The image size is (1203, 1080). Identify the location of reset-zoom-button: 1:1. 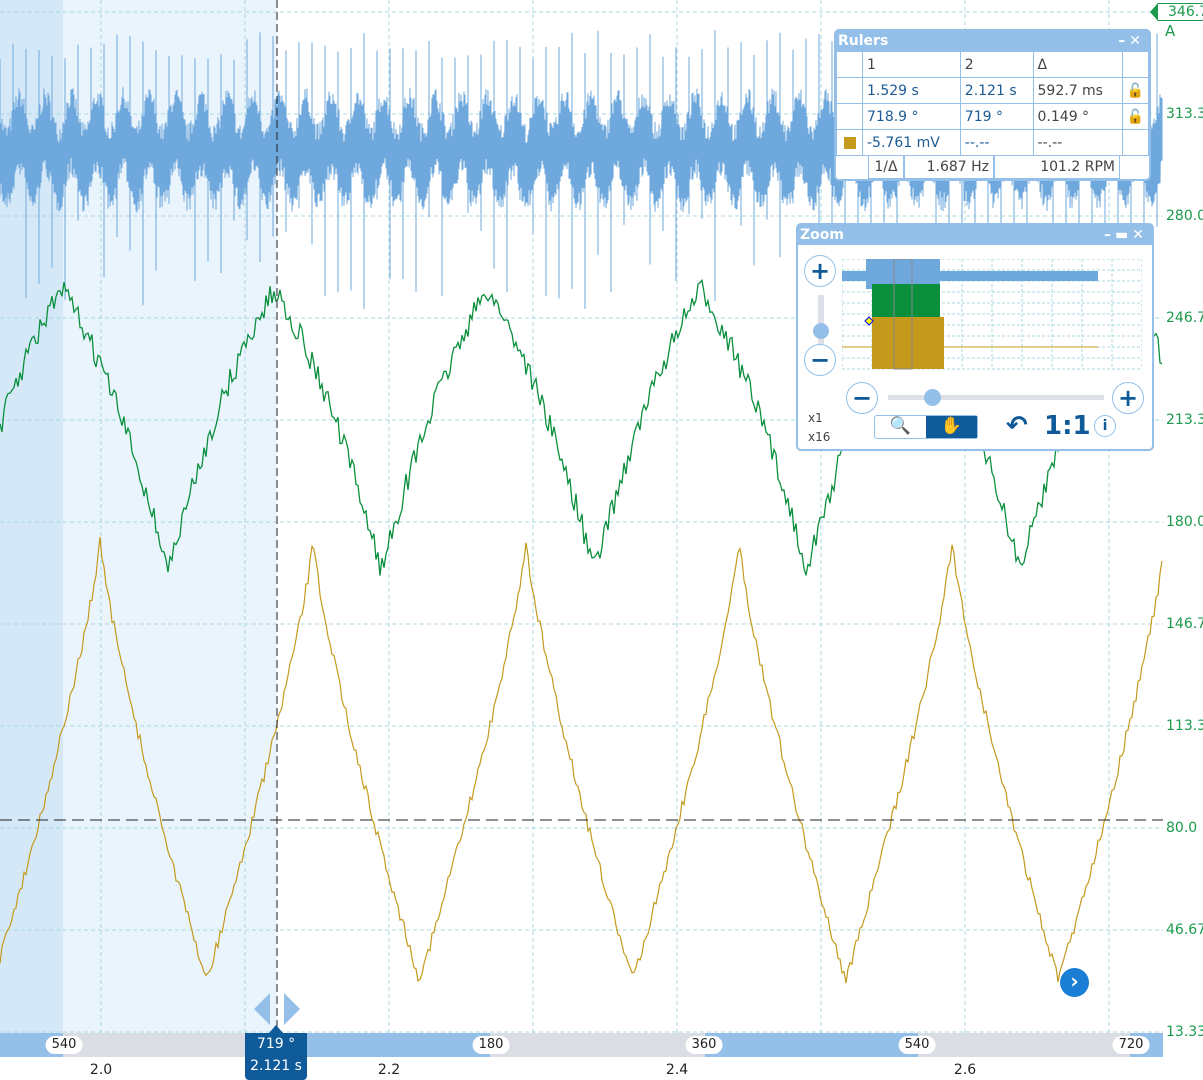
(1067, 426).